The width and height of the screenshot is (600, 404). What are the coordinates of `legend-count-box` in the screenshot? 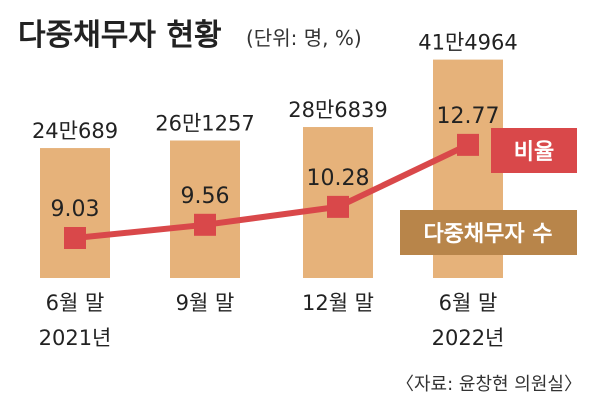 It's located at (488, 232).